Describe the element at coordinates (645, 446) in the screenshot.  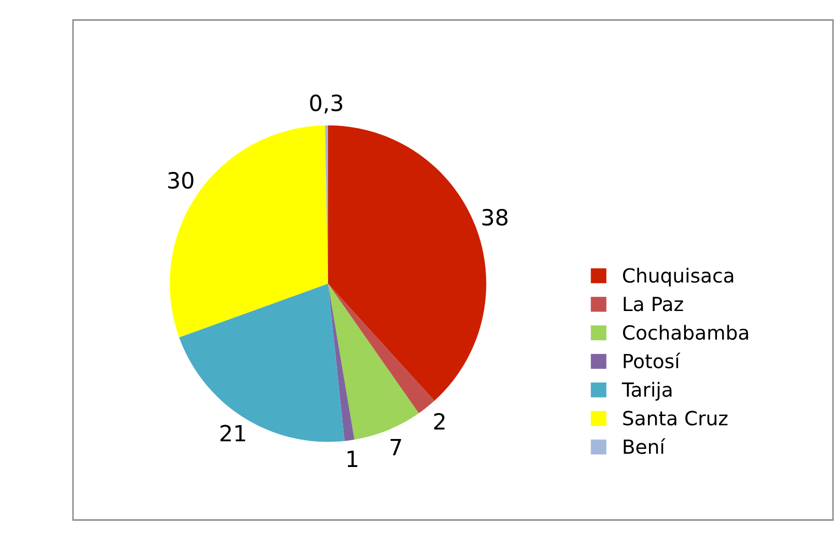
I see `legend-label: Bení` at that location.